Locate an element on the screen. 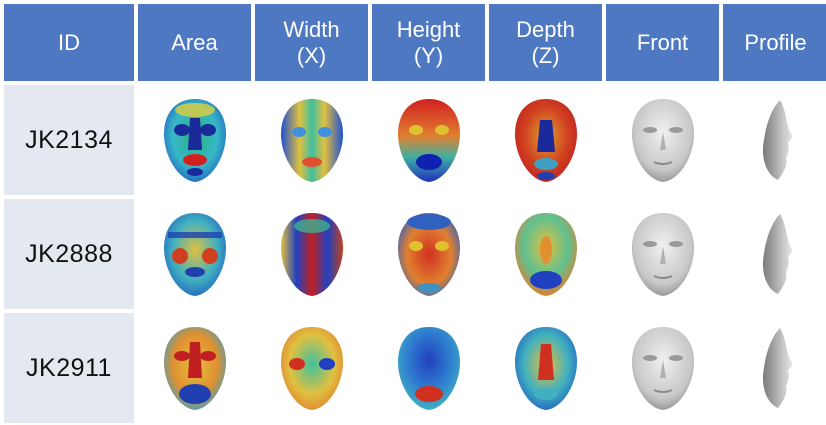 This screenshot has width=826, height=425. header-front-label: Front is located at coordinates (662, 42).